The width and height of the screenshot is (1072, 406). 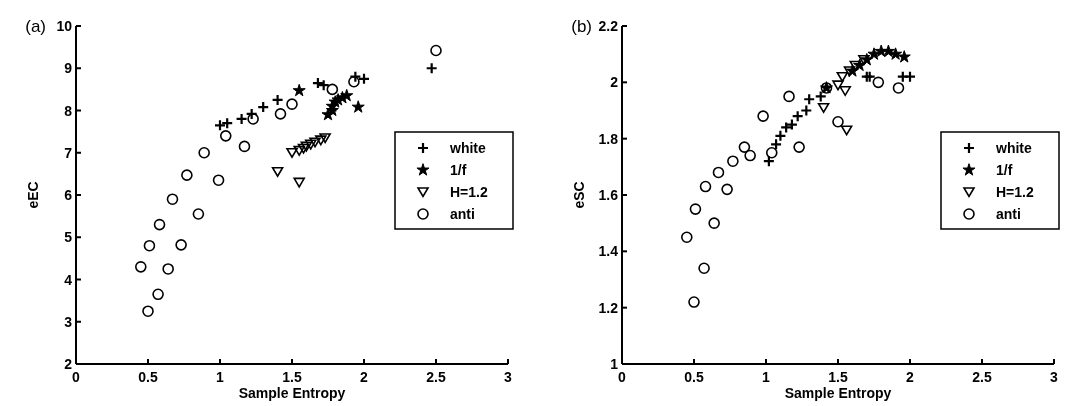 What do you see at coordinates (614, 364) in the screenshot?
I see `y-tick-label: 1` at bounding box center [614, 364].